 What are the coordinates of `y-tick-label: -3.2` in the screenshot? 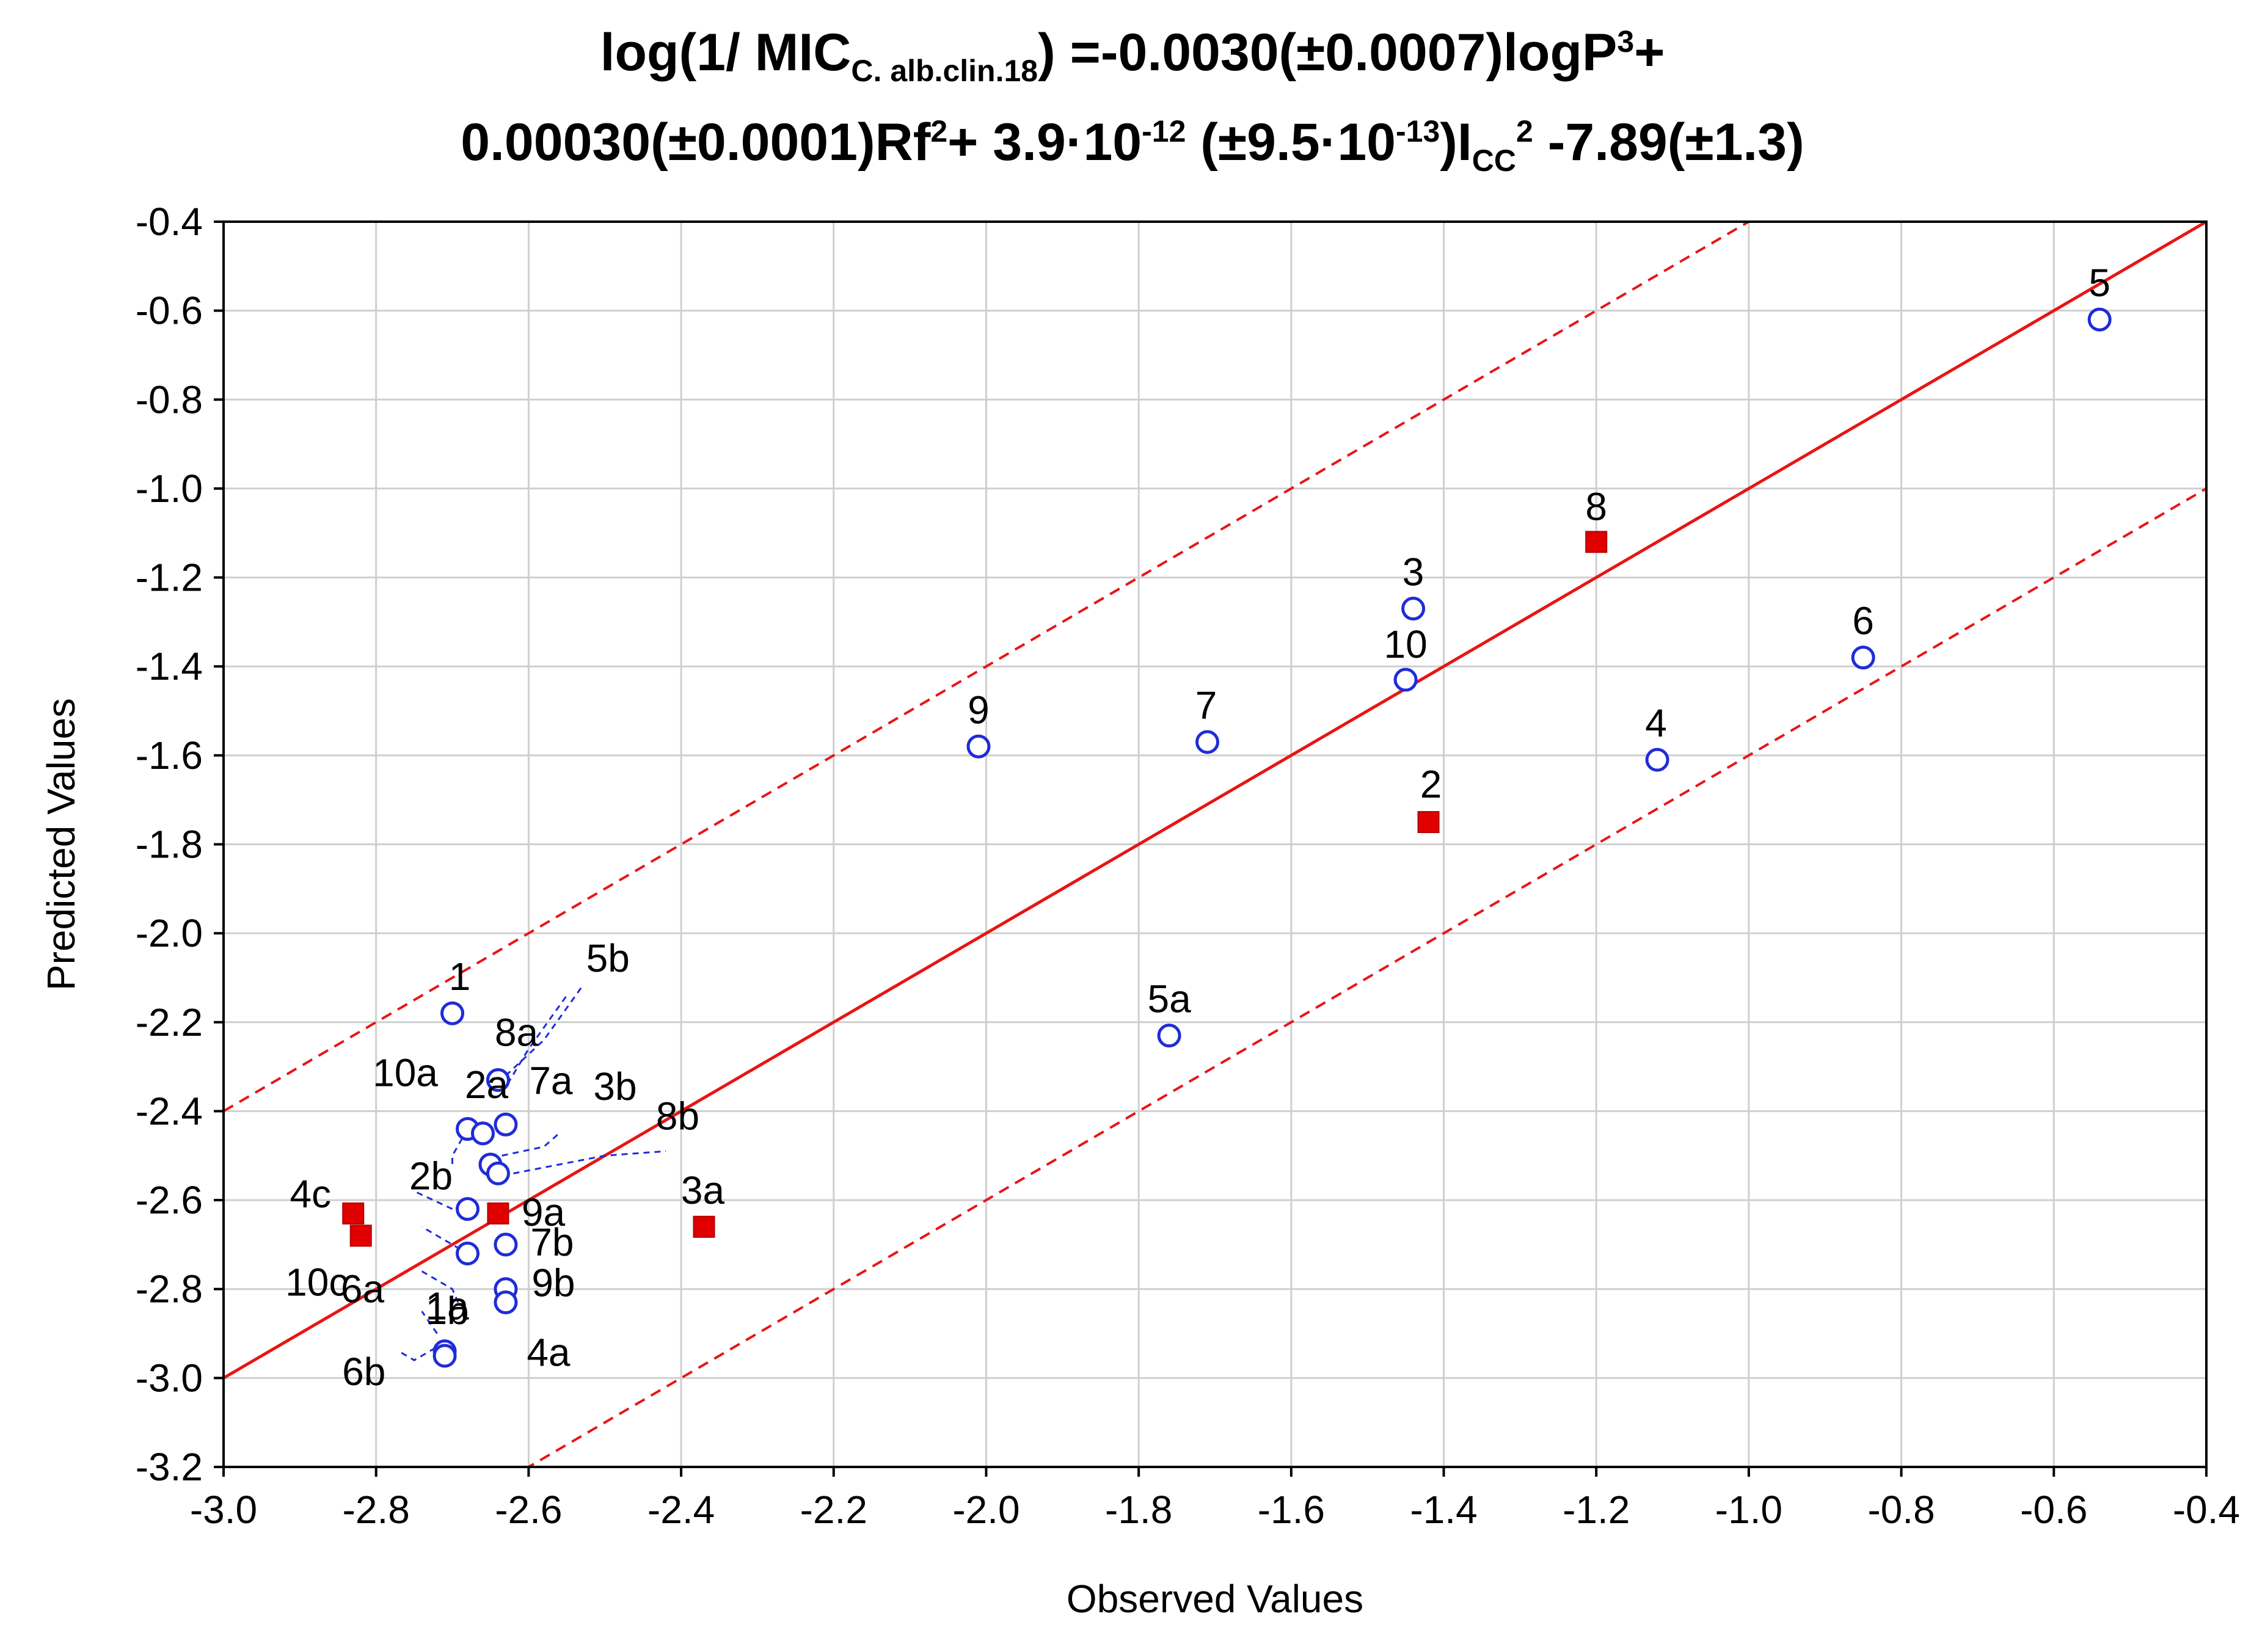 It's located at (169, 1467).